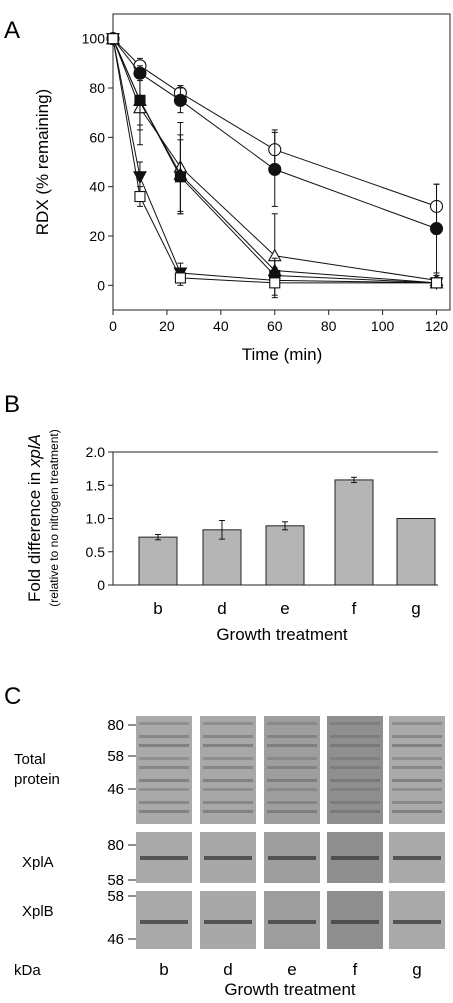 The image size is (453, 1003). I want to click on panel-a-x-axis: 0 20 40 60 80 100 120, so click(278, 322).